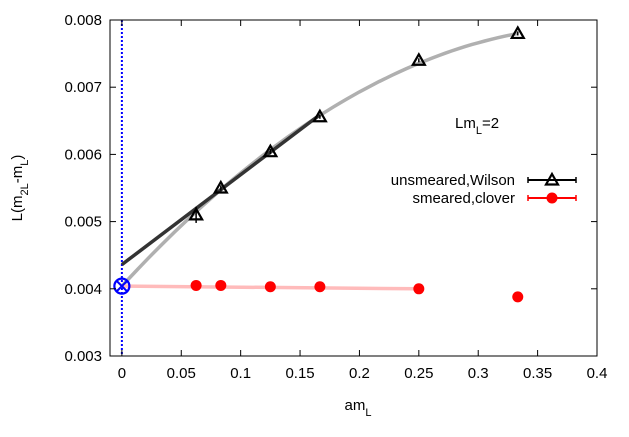  Describe the element at coordinates (83, 20) in the screenshot. I see `y-tick-label: 0.008` at that location.